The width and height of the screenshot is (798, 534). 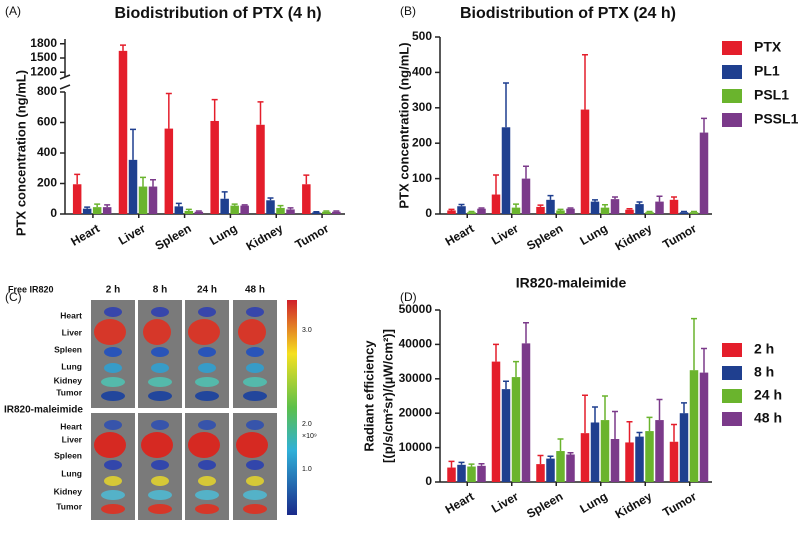 I want to click on y-tick-label: 400, so click(x=47, y=152).